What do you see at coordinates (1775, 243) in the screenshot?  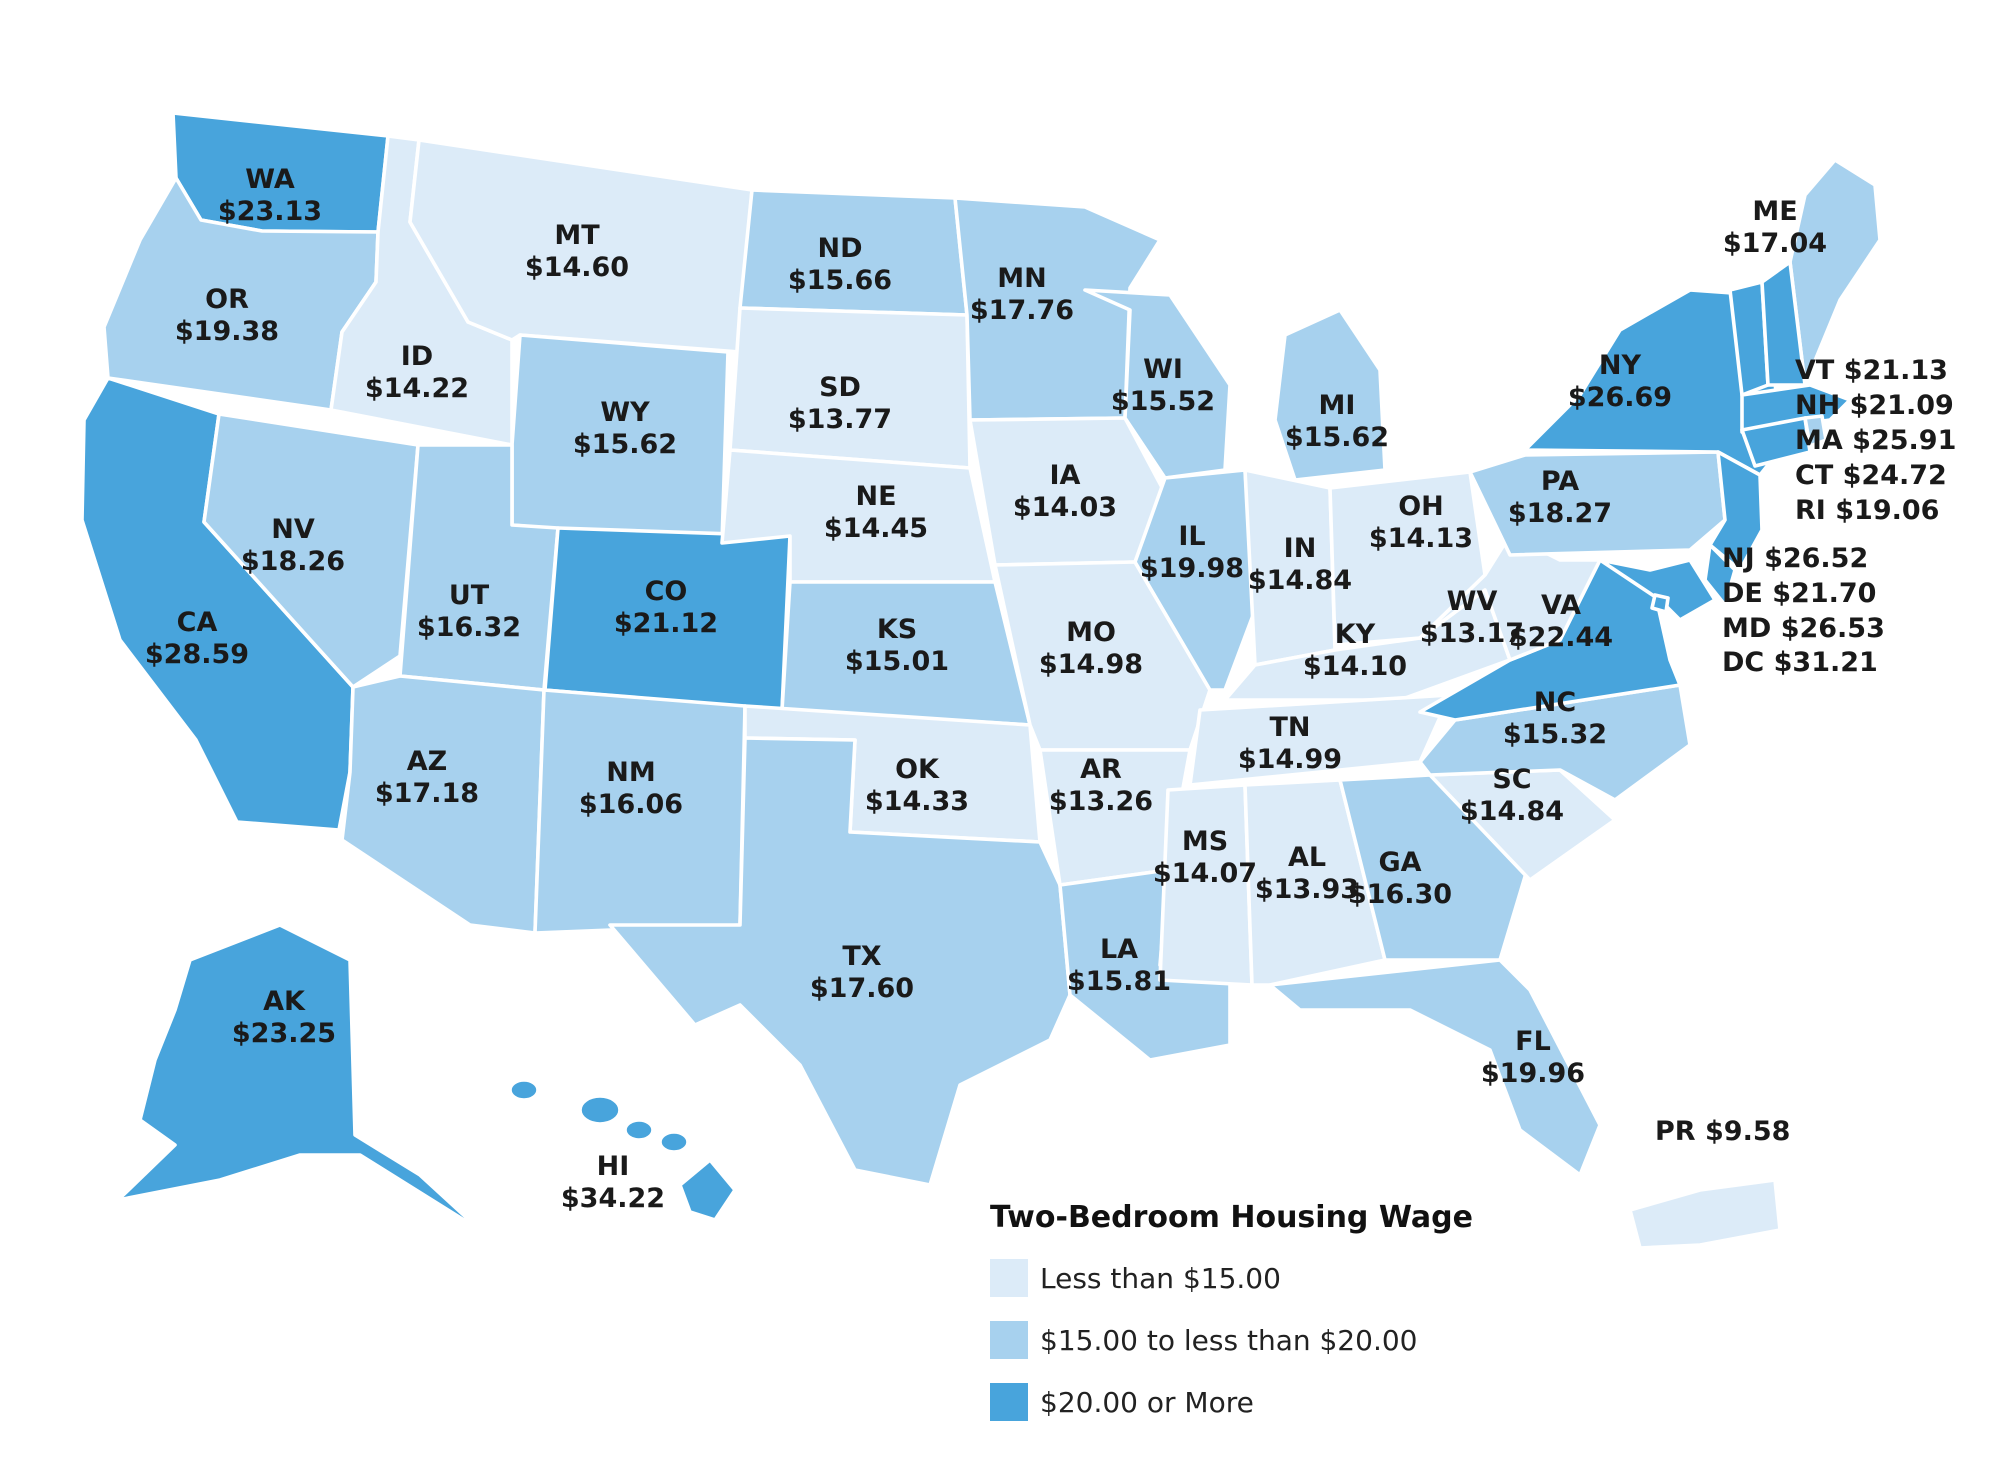 I see `state-wage: $17.04` at bounding box center [1775, 243].